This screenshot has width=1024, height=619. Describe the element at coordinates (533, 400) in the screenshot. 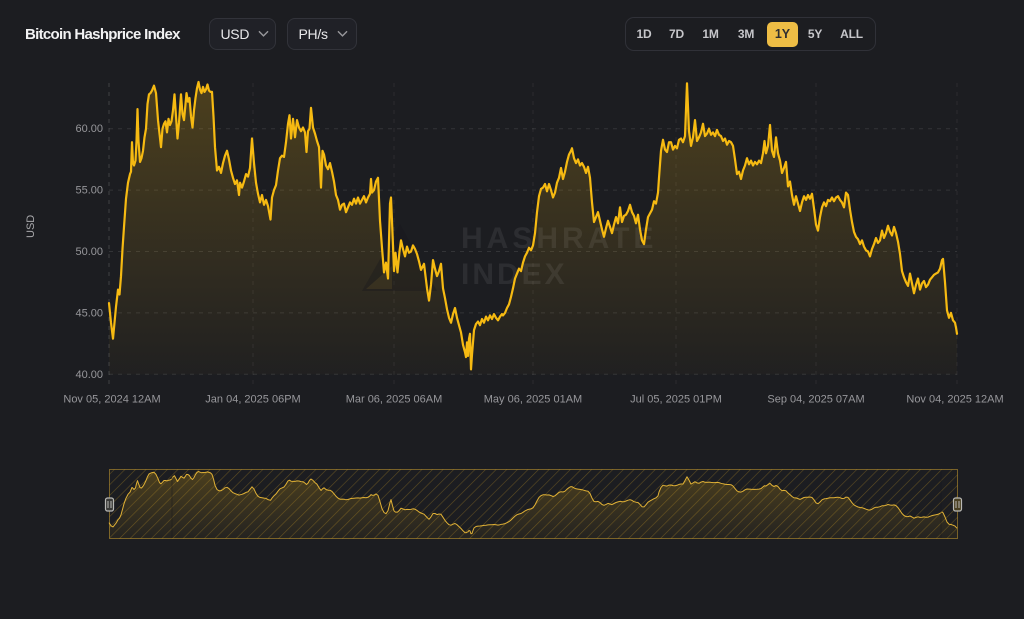

I see `svg-text: May 06, 2025 01AM` at that location.